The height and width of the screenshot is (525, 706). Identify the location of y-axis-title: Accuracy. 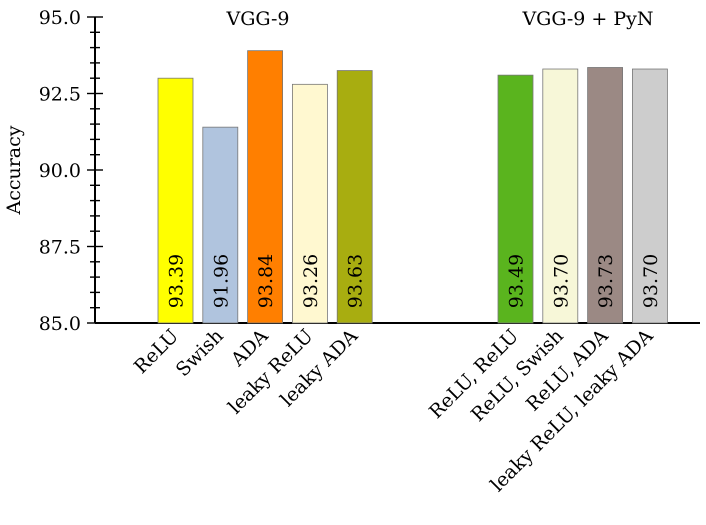
(14, 170).